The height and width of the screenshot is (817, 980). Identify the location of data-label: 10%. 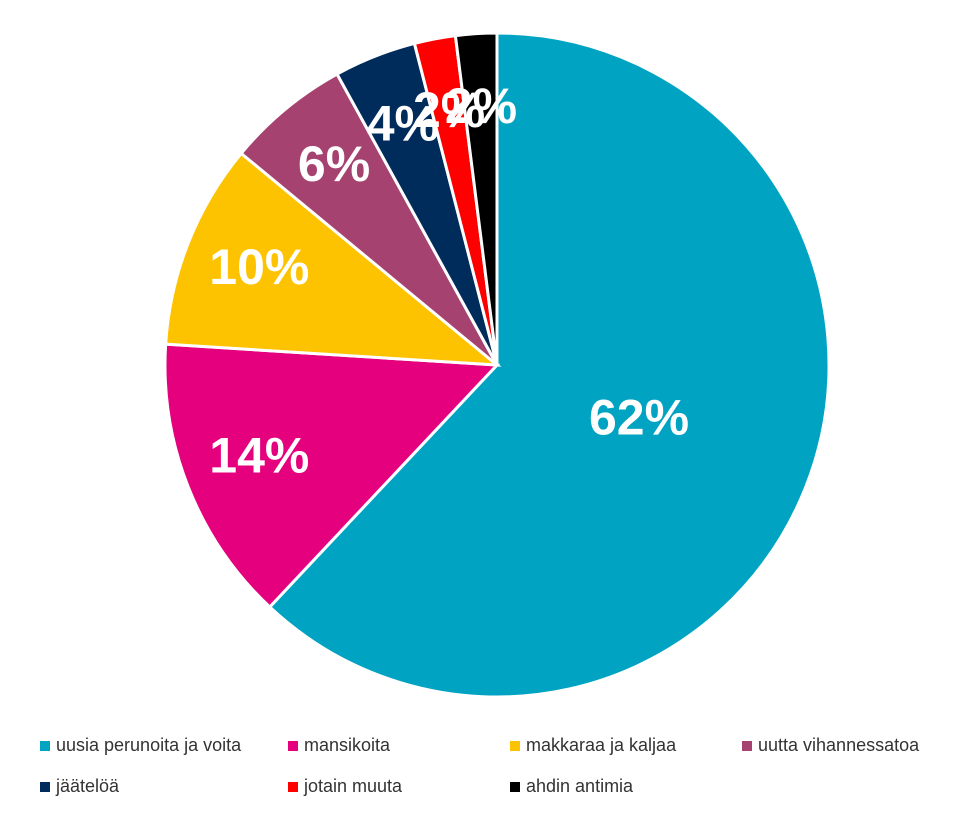
(259, 267).